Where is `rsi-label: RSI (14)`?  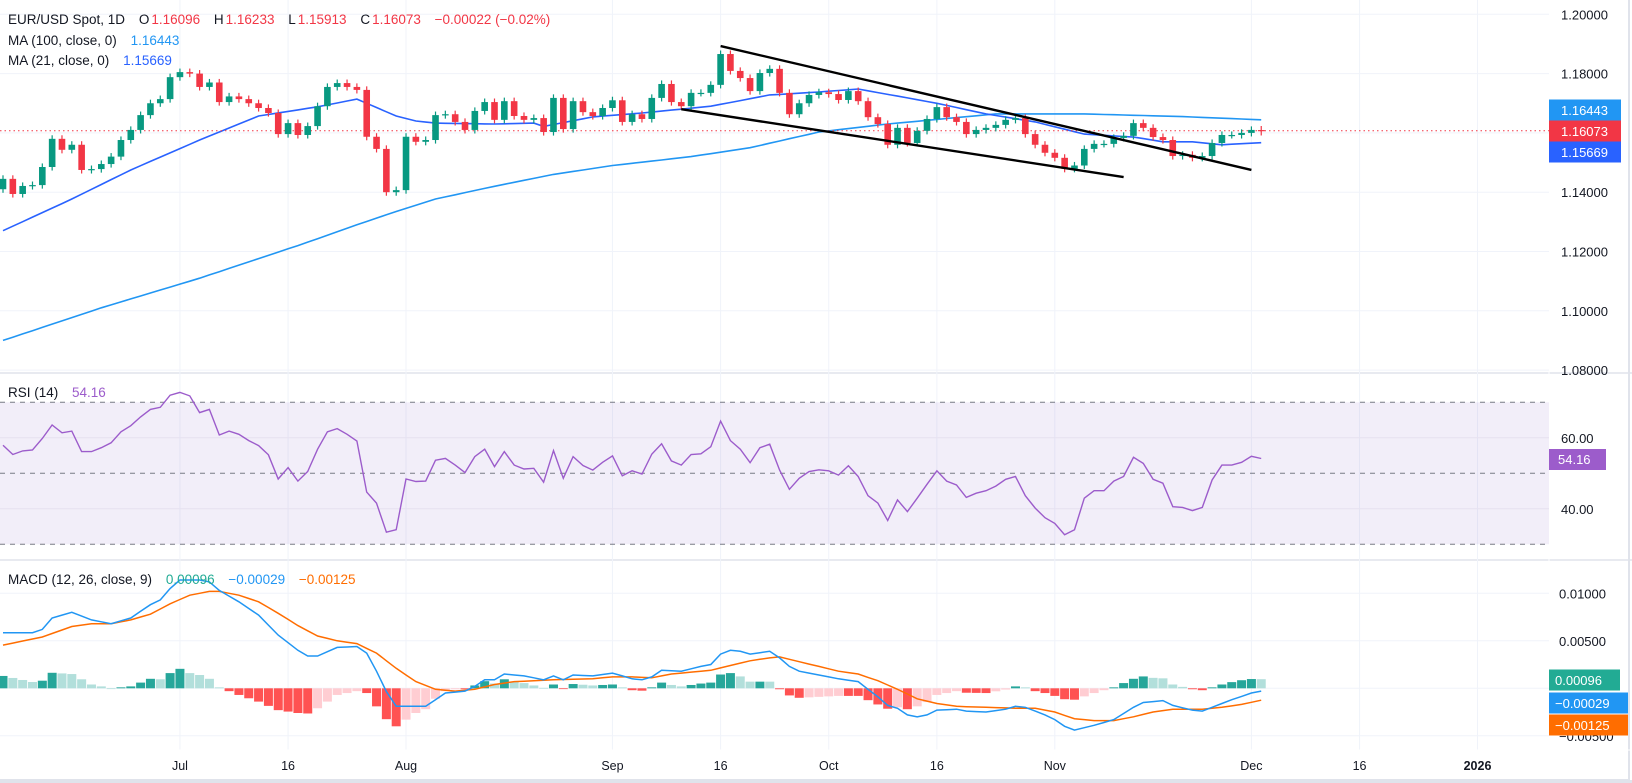
rsi-label: RSI (14) is located at coordinates (33, 392).